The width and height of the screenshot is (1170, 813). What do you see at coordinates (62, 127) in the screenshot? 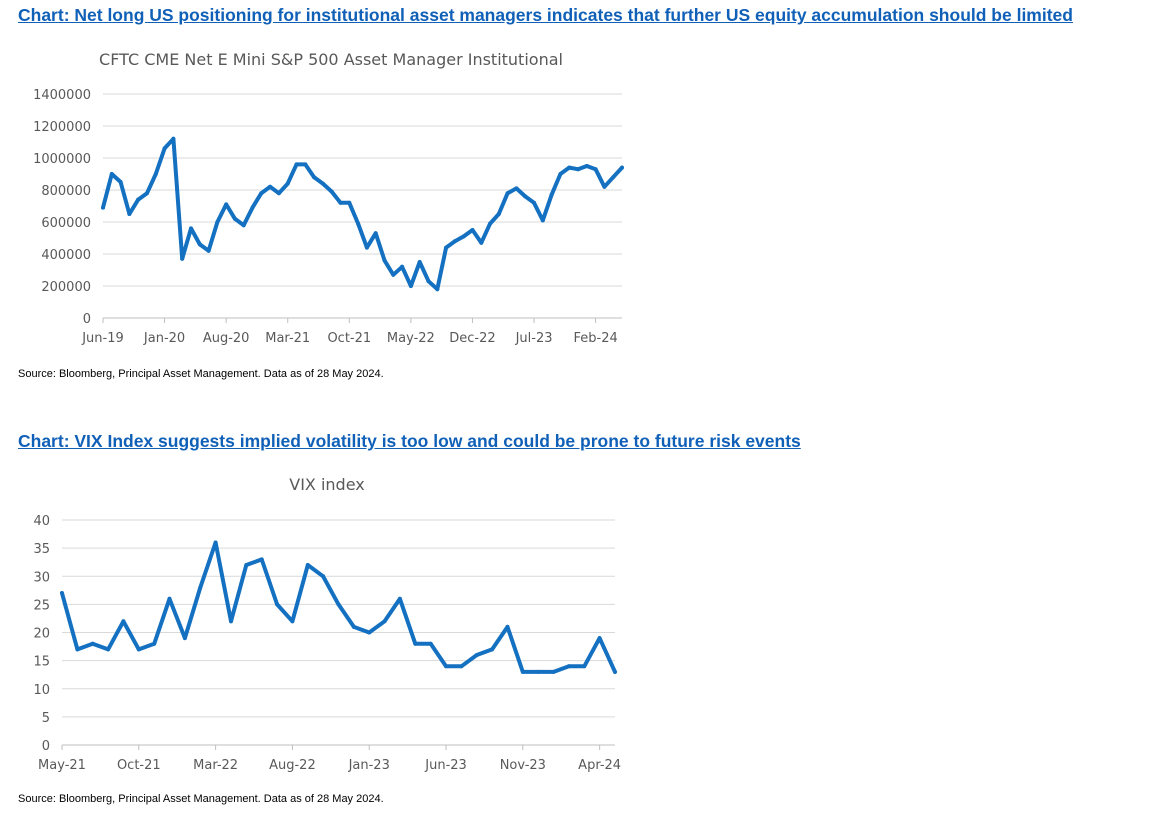
I see `positioning-y-tick-label: 1200000` at bounding box center [62, 127].